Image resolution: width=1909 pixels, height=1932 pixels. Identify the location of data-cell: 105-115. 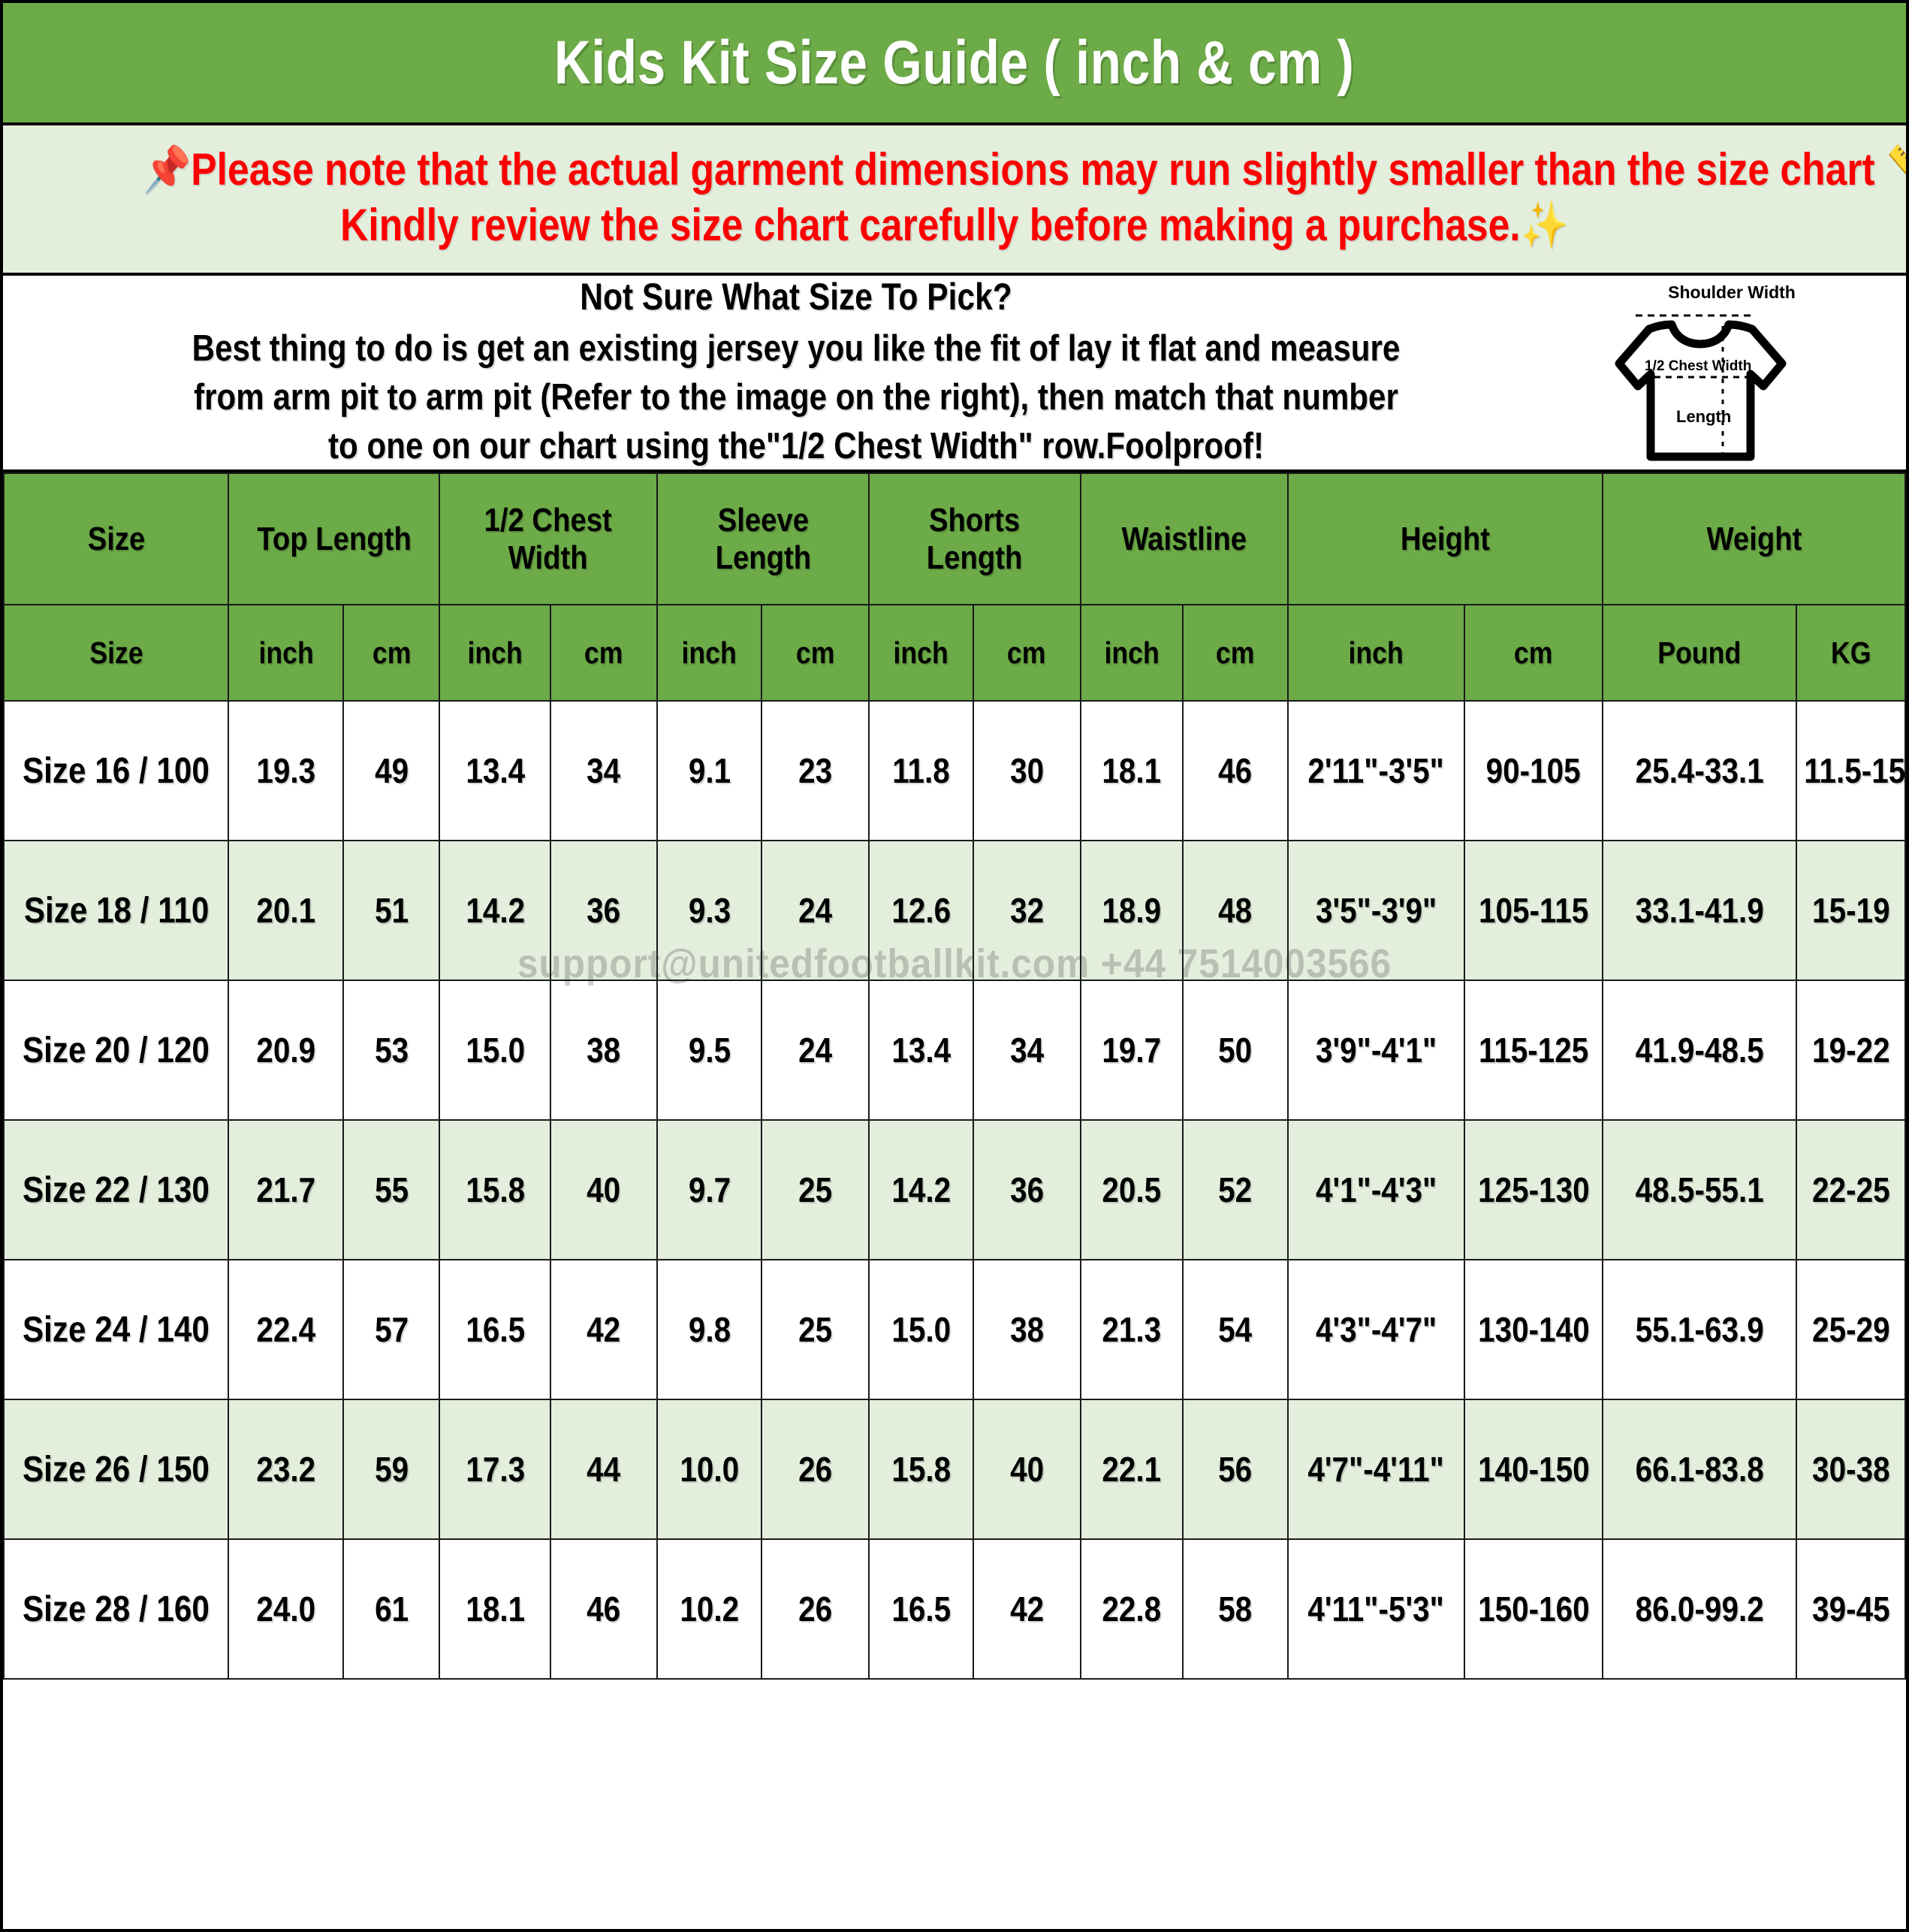
(1533, 911).